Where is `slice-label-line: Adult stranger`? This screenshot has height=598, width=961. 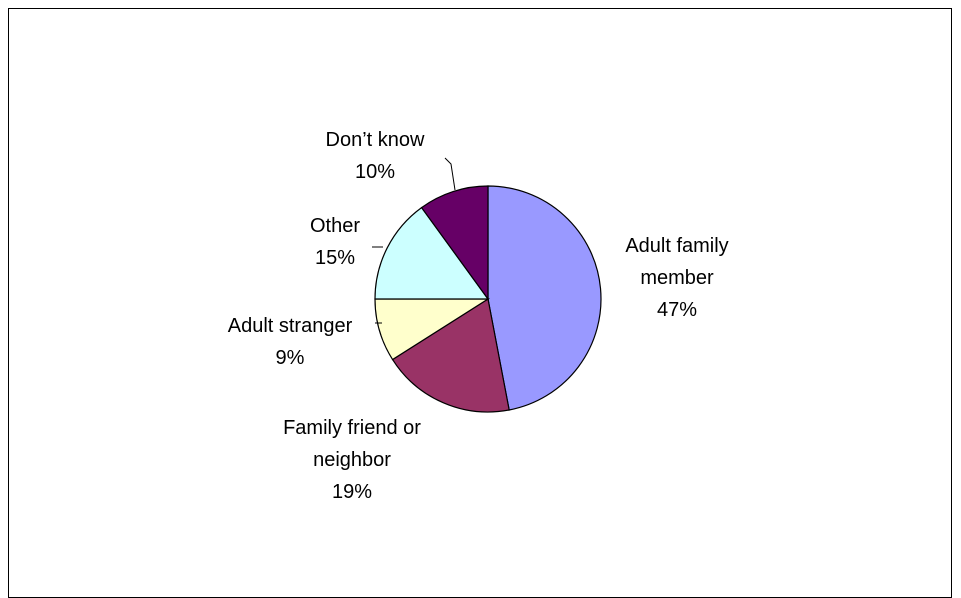
slice-label-line: Adult stranger is located at coordinates (290, 326).